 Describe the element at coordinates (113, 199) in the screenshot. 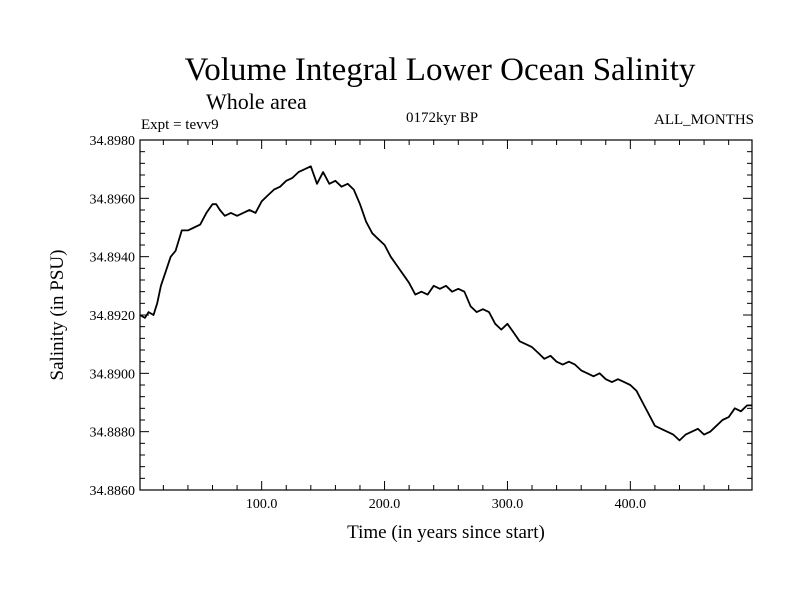

I see `y-tick-label: 34.8960` at that location.